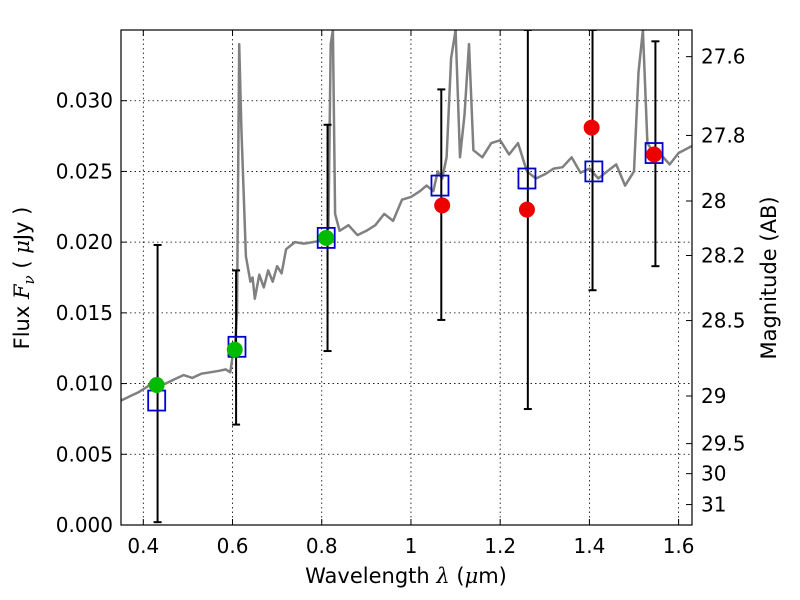 This screenshot has height=600, width=800. Describe the element at coordinates (713, 201) in the screenshot. I see `mag-tick-label: 28` at that location.